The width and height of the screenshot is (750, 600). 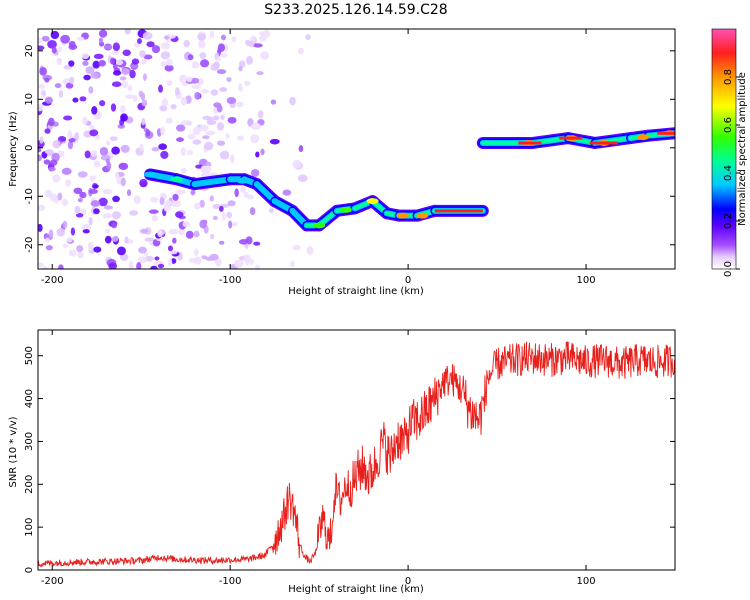 What do you see at coordinates (29, 570) in the screenshot?
I see `snr-ytick-label: 0` at bounding box center [29, 570].